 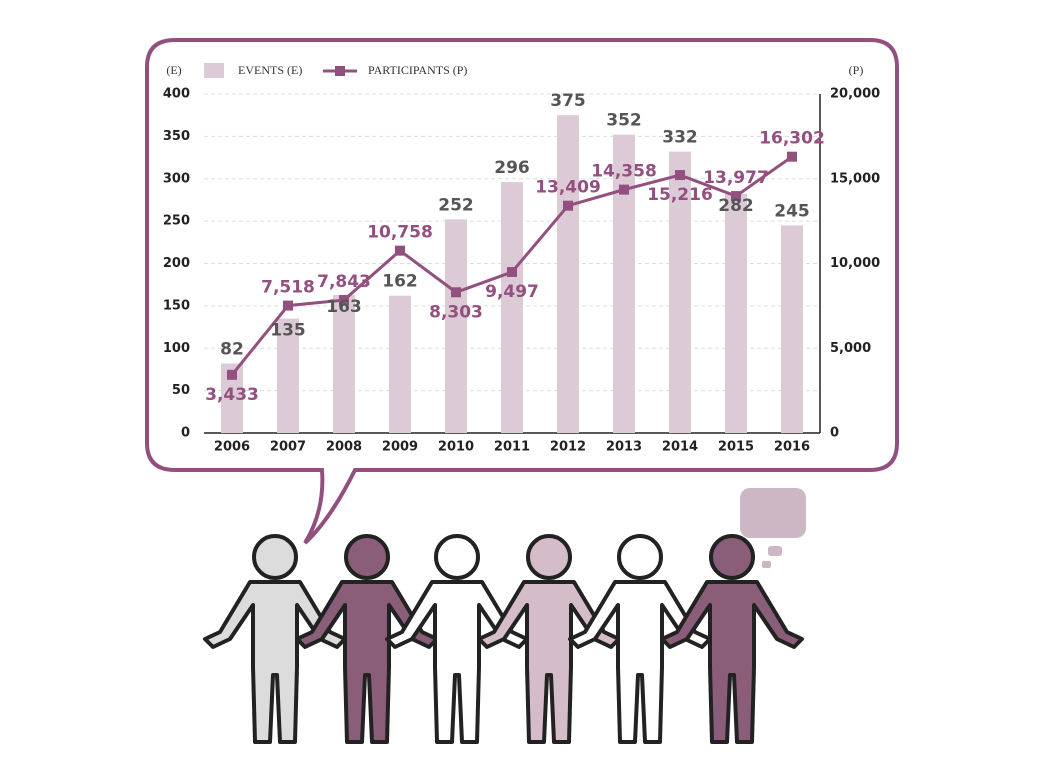 I want to click on y-tick-label: 200, so click(x=176, y=263).